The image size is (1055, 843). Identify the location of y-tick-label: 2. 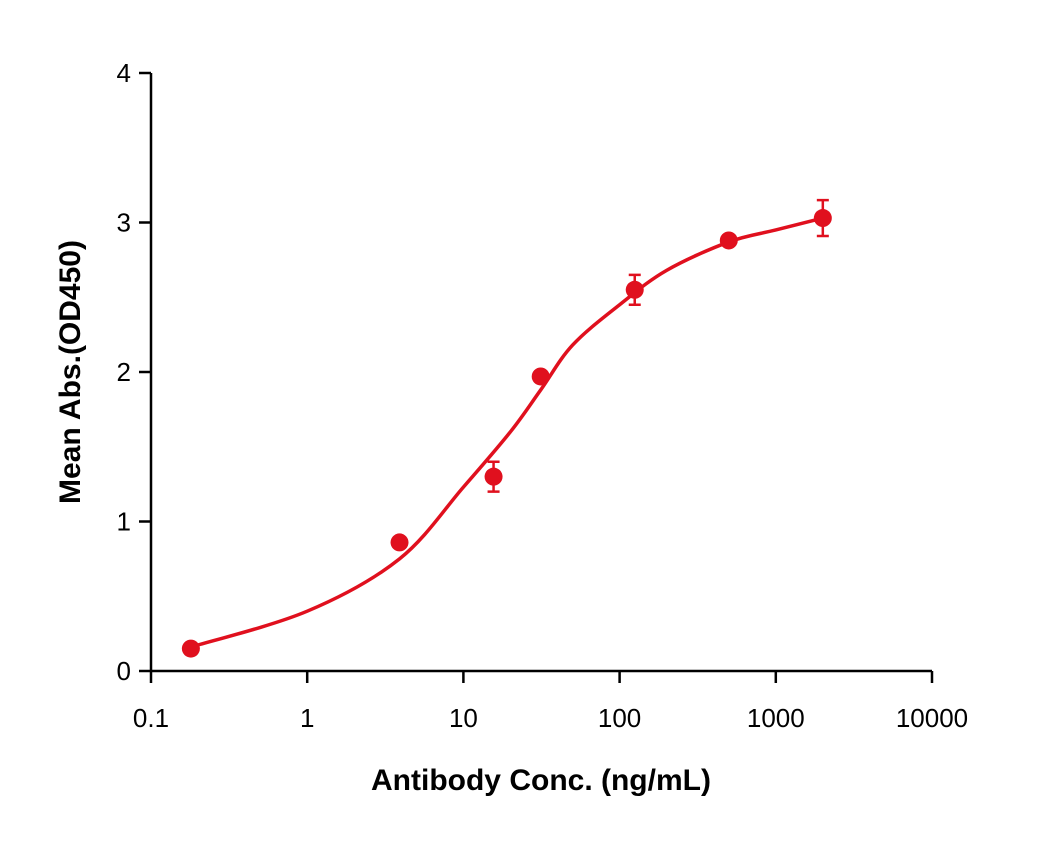
(124, 372).